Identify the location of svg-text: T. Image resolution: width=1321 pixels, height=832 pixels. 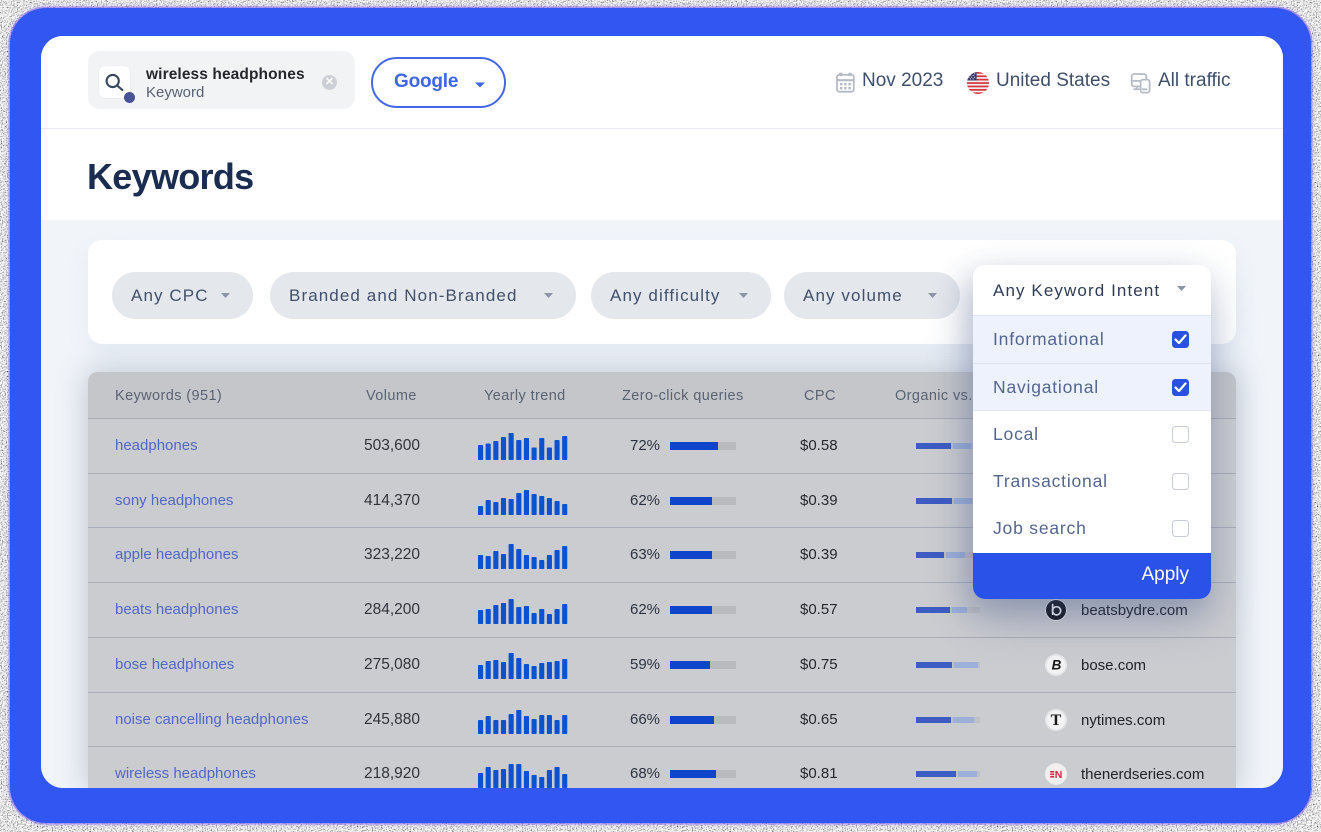
(1056, 720).